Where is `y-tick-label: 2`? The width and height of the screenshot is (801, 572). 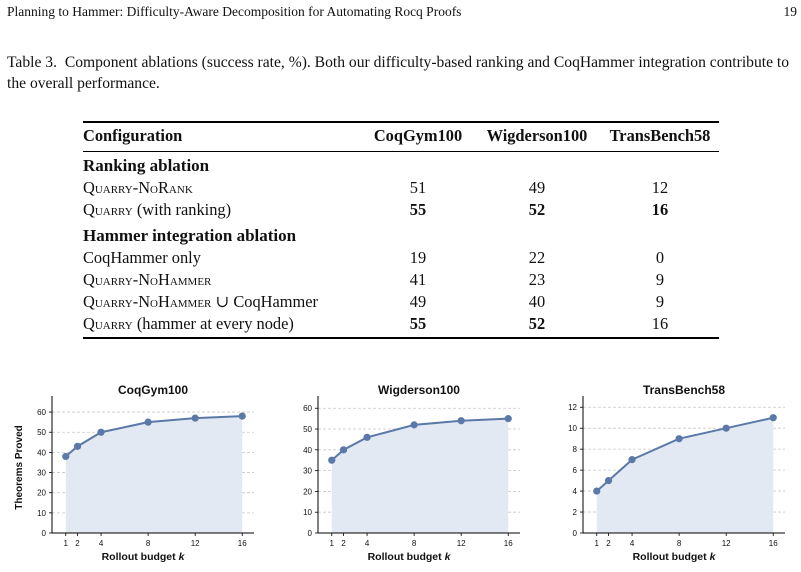 y-tick-label: 2 is located at coordinates (575, 512).